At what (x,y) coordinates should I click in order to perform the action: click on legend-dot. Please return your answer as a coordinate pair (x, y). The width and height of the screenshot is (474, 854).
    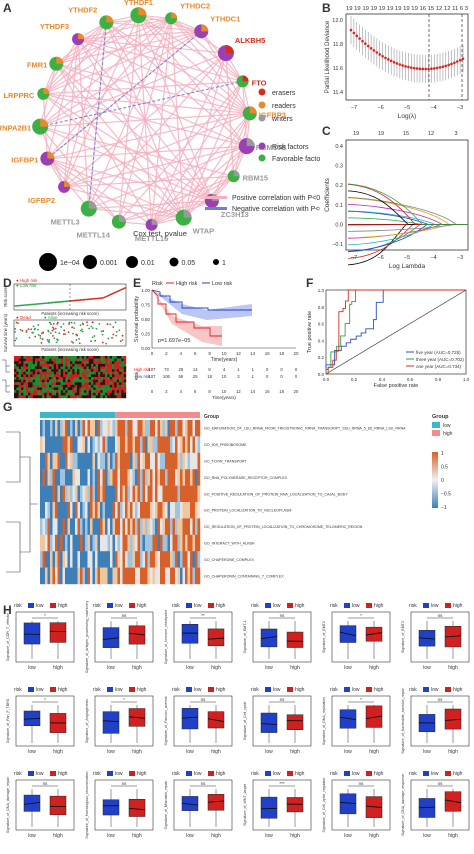
    Looking at the image, I should click on (262, 158).